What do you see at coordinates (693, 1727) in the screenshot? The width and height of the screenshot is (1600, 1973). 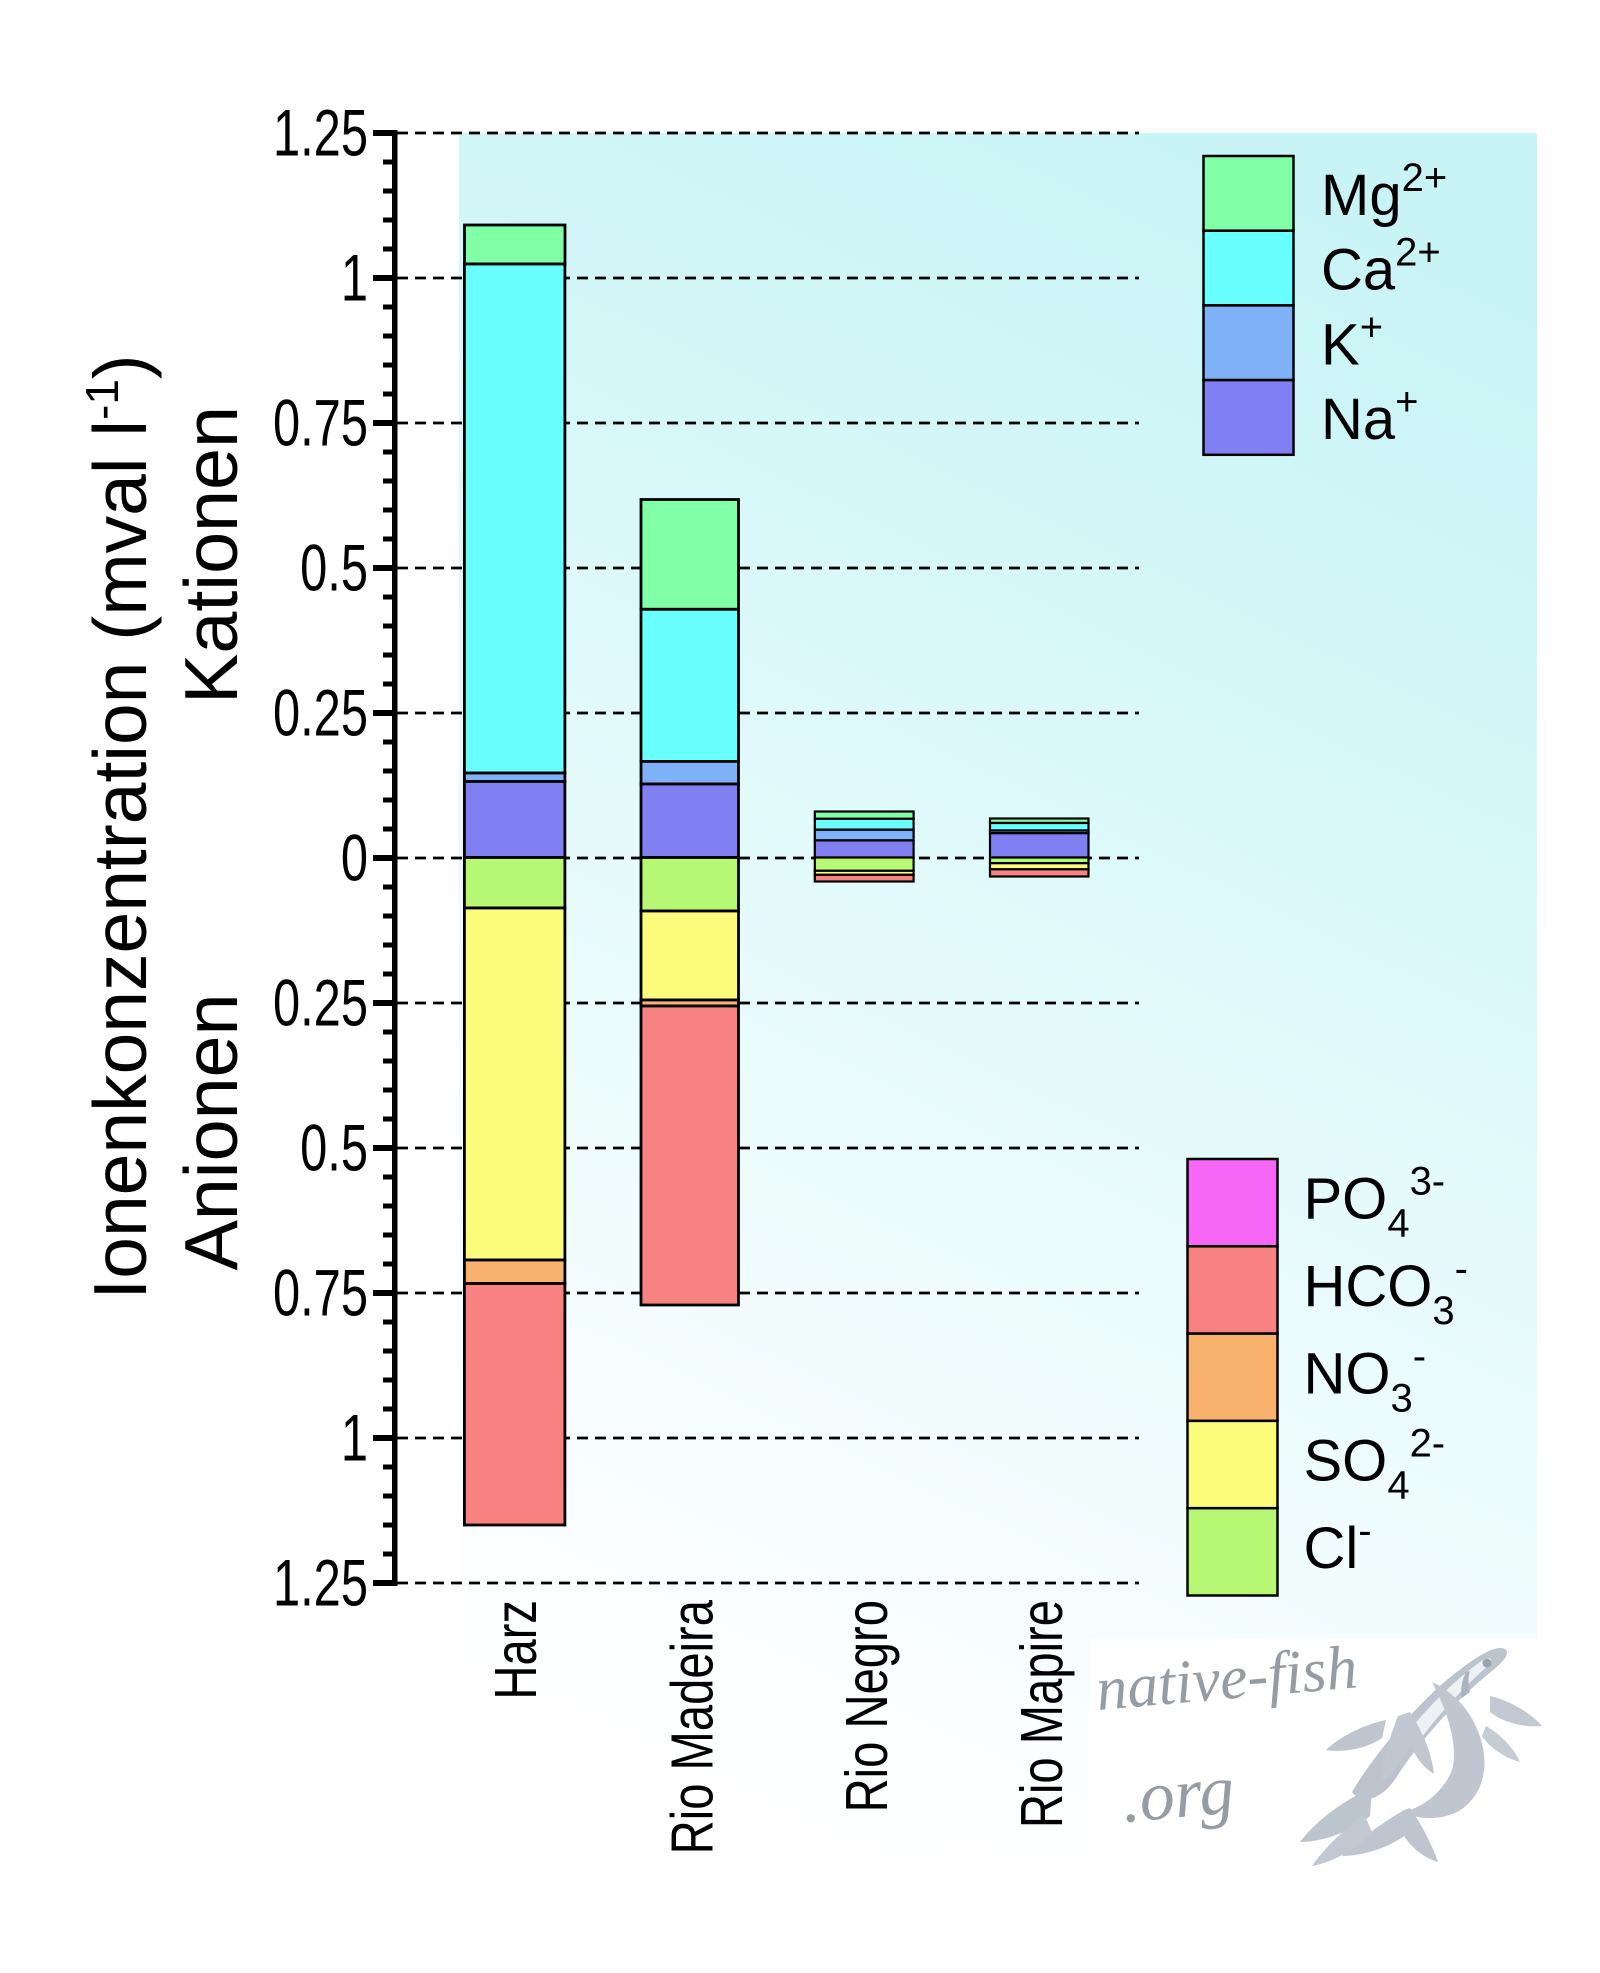 I see `svg-text: Rio Madeira` at bounding box center [693, 1727].